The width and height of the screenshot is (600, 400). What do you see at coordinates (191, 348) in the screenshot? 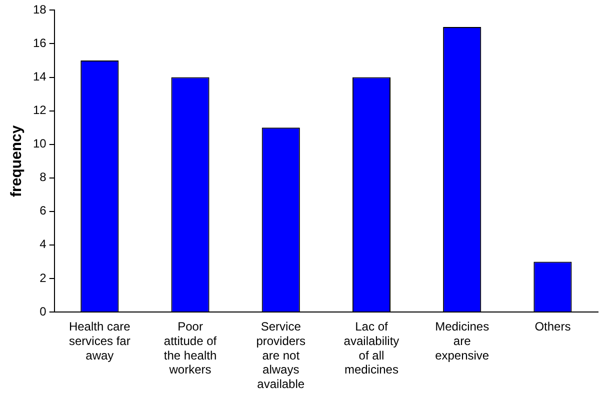
I see `x-tick-label: Poor attitude of the health workers` at bounding box center [191, 348].